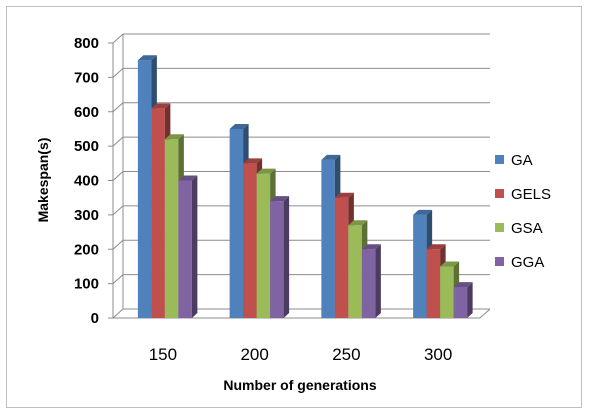 The width and height of the screenshot is (590, 416). I want to click on y-tick-label: 400, so click(86, 181).